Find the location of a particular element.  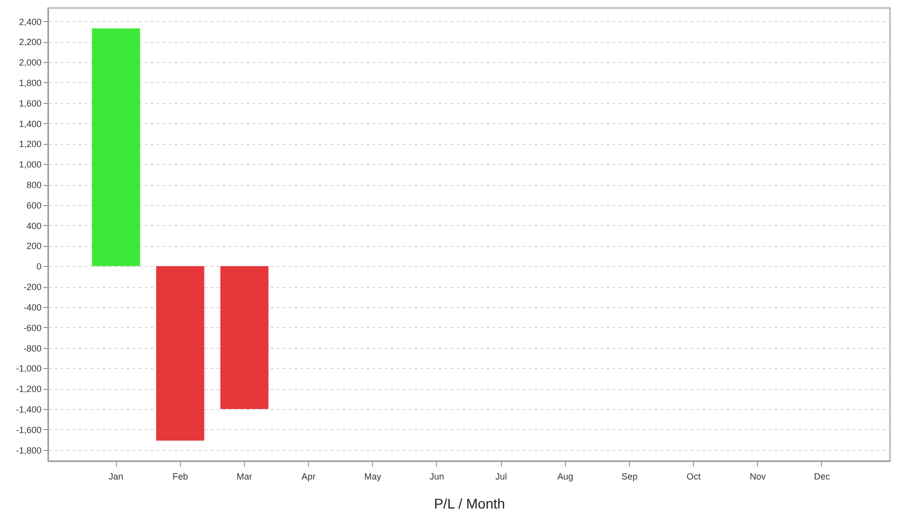

y-tick-label: 2,000 is located at coordinates (30, 63).